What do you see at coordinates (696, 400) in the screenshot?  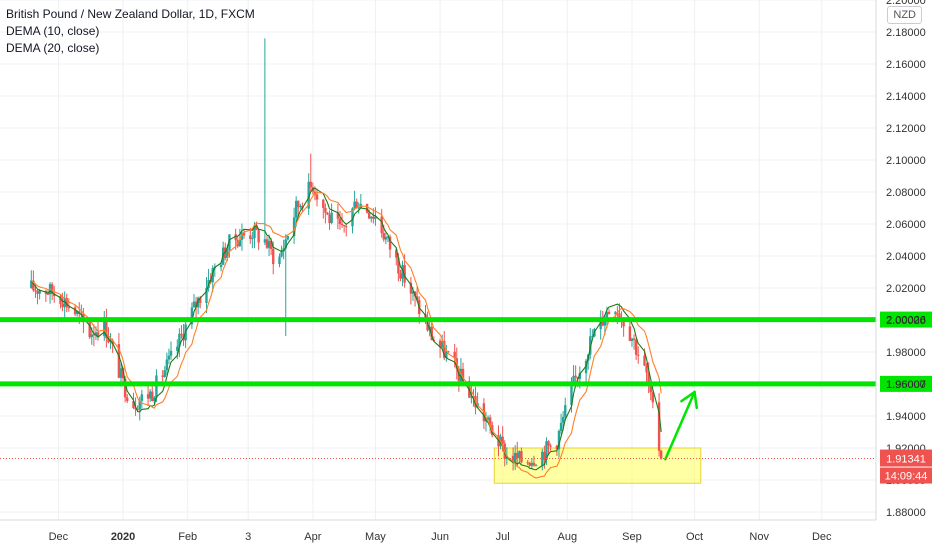 I see `arrow-head` at bounding box center [696, 400].